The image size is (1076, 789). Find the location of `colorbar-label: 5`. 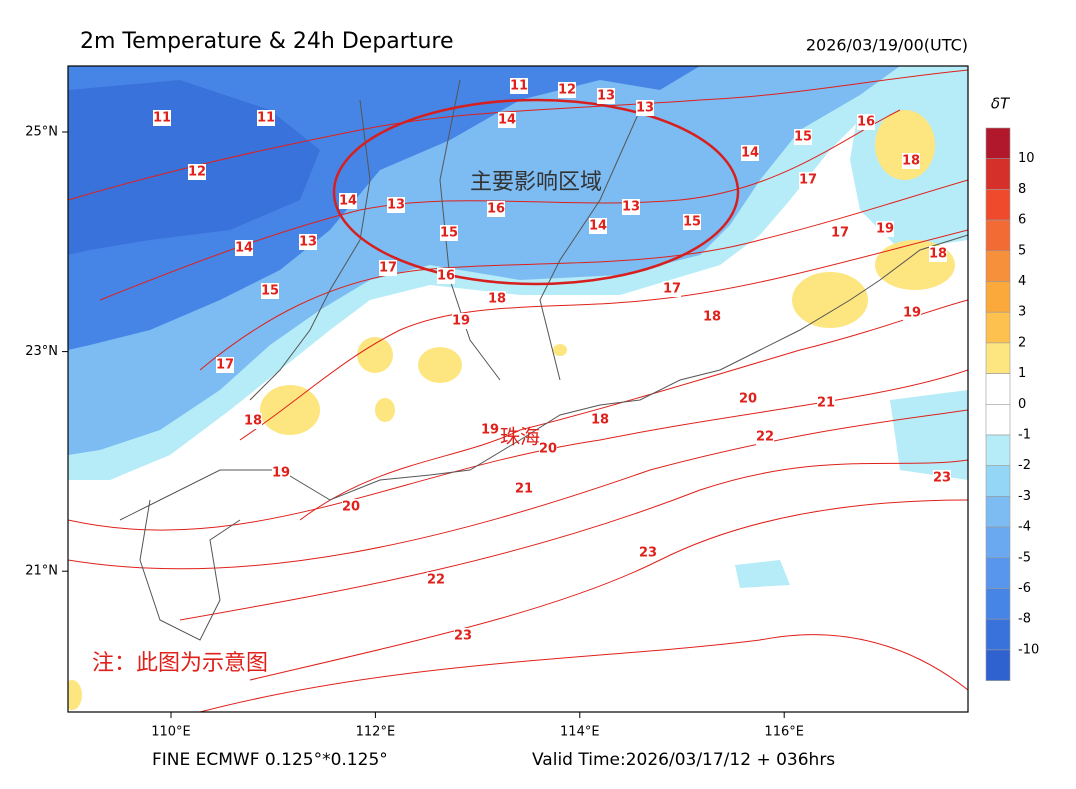

colorbar-label: 5 is located at coordinates (1022, 250).